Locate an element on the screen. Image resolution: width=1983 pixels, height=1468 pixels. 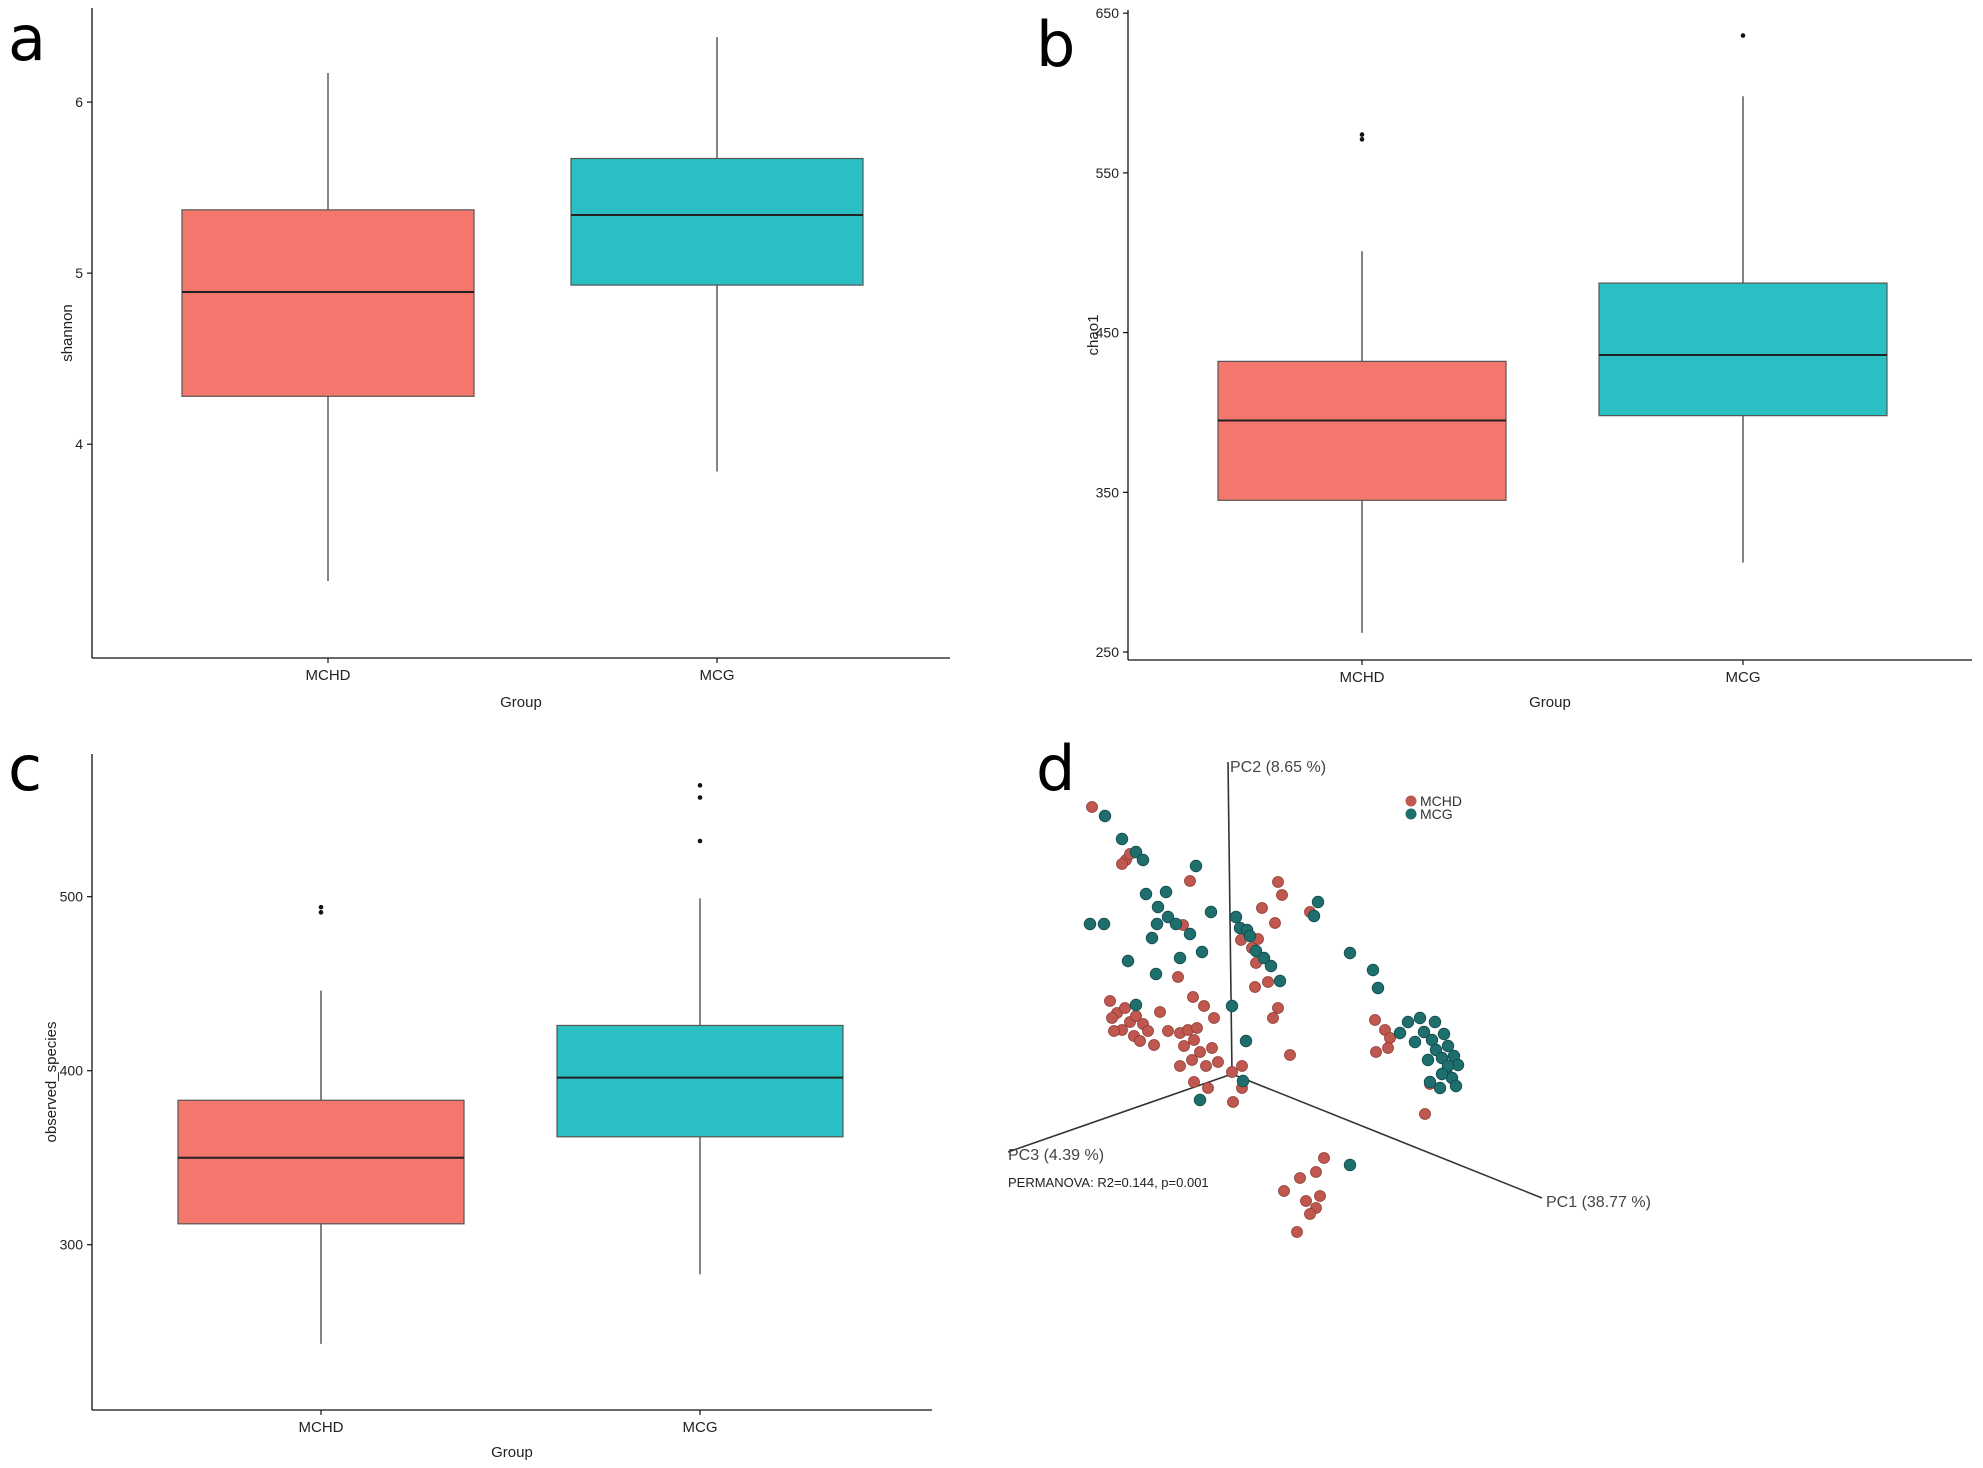
y-tick-label: 400 is located at coordinates (72, 1071).